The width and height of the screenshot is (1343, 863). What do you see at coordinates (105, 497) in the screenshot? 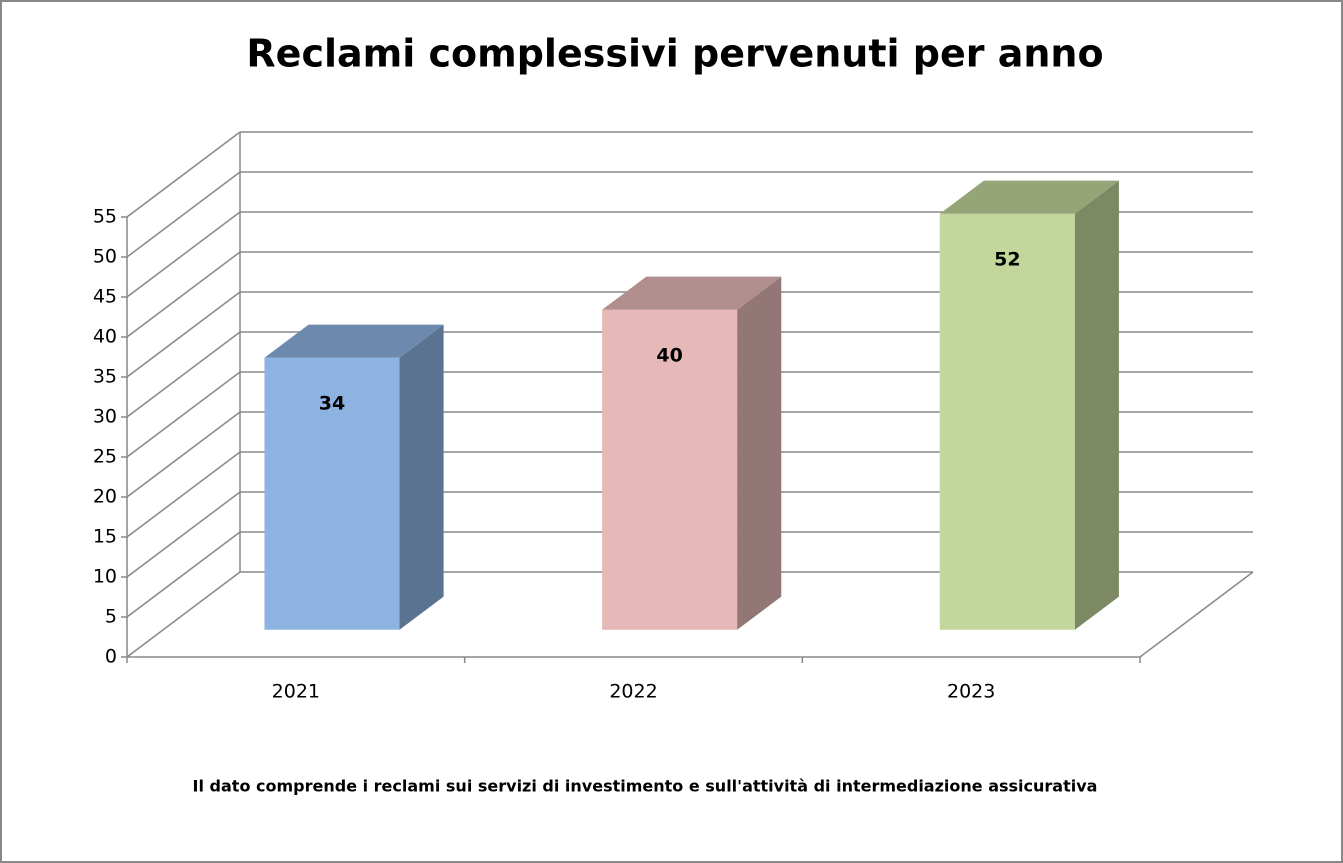
I see `y-tick-label: 20` at bounding box center [105, 497].